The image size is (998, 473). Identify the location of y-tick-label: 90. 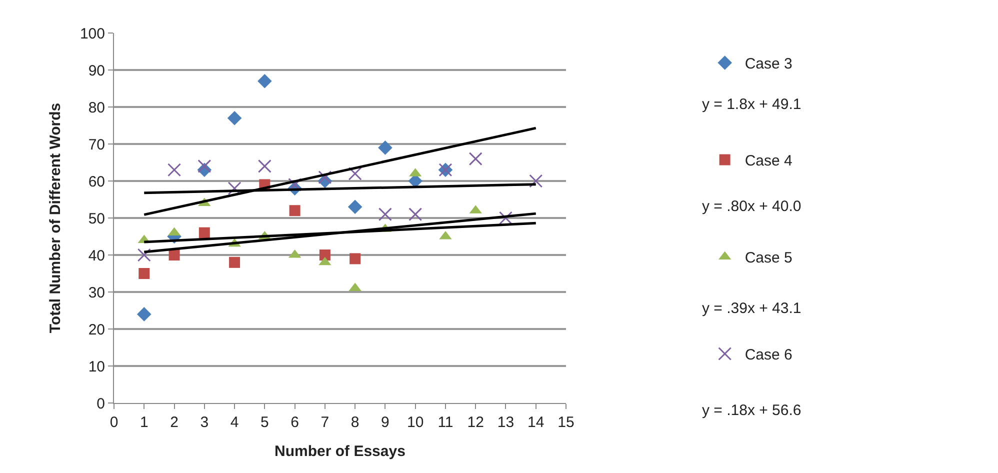
(96, 71).